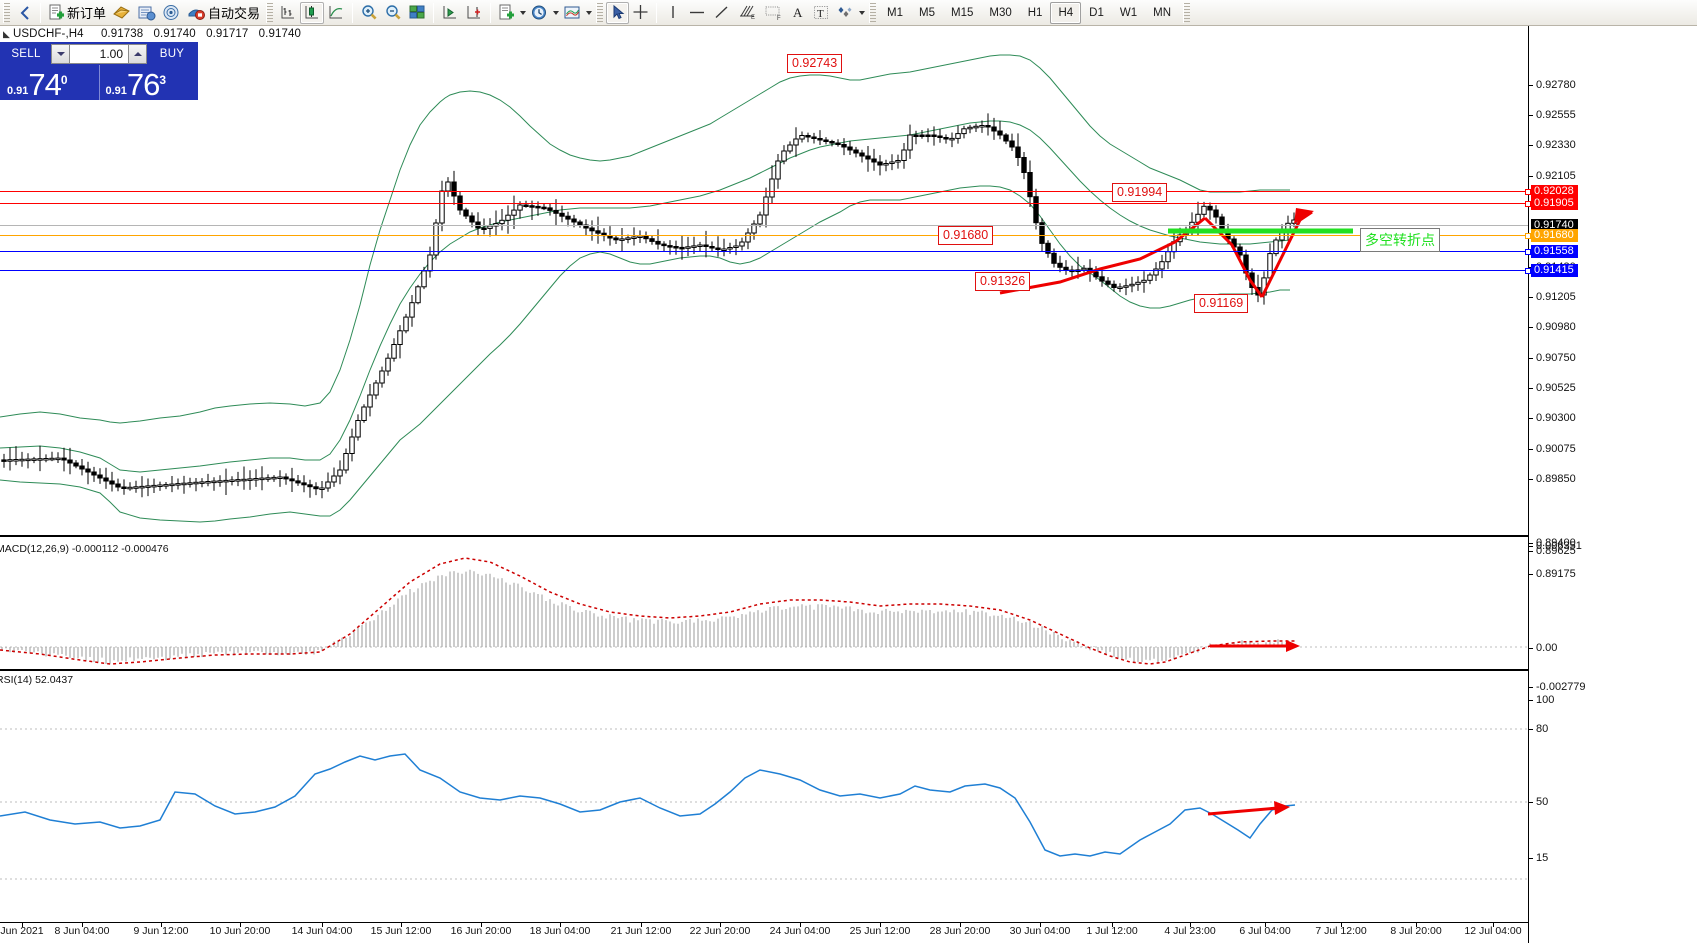  Describe the element at coordinates (764, 611) in the screenshot. I see `macd-canvas` at that location.